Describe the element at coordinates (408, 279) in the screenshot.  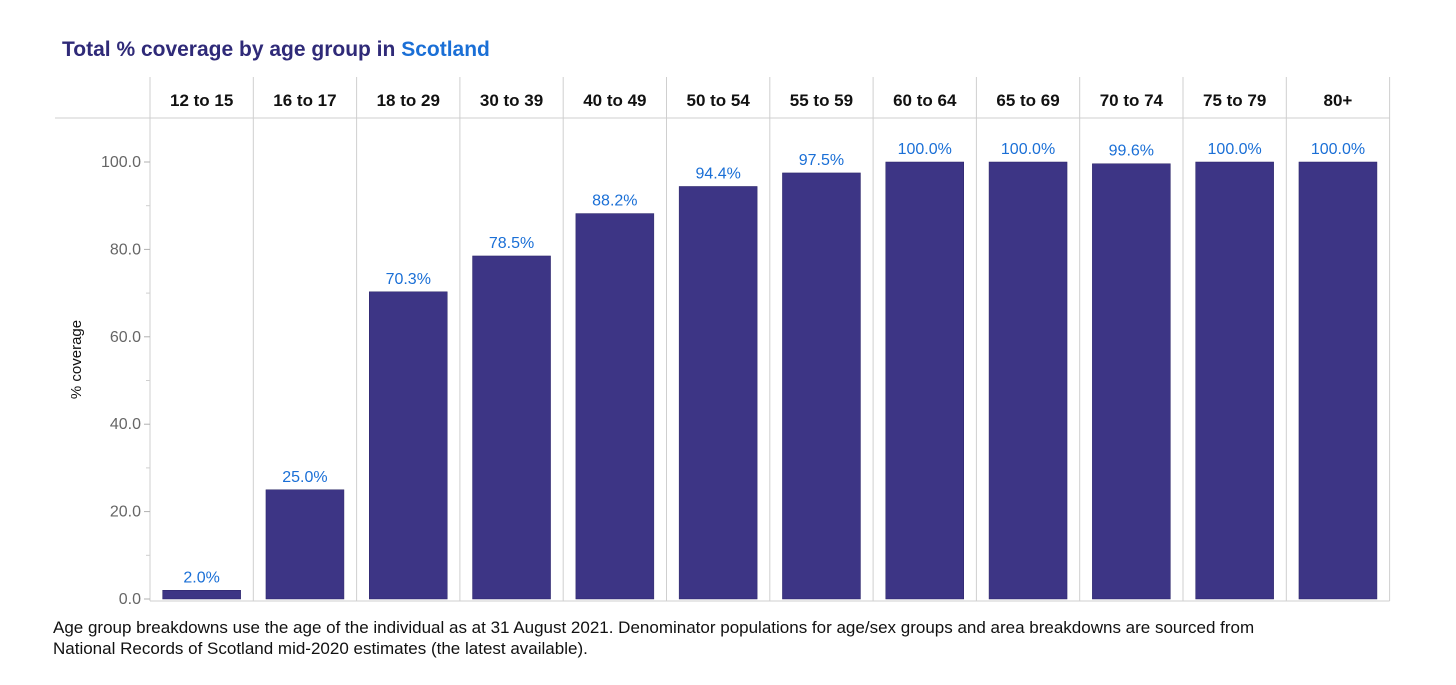
I see `bar-value-label: 70.3%` at that location.